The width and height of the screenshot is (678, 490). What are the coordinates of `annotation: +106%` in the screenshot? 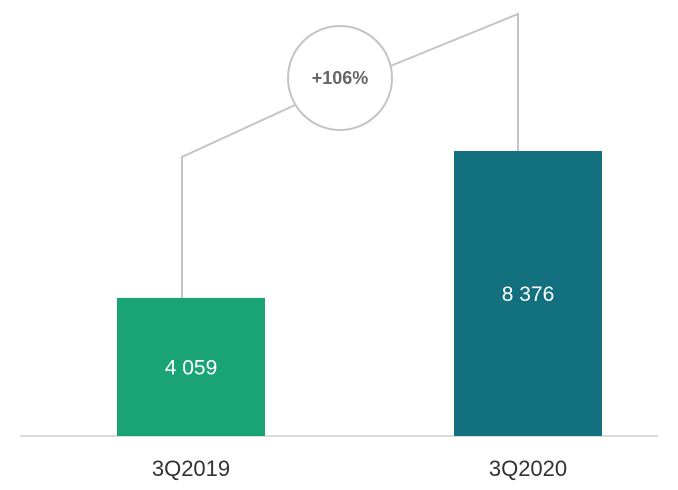 It's located at (340, 78).